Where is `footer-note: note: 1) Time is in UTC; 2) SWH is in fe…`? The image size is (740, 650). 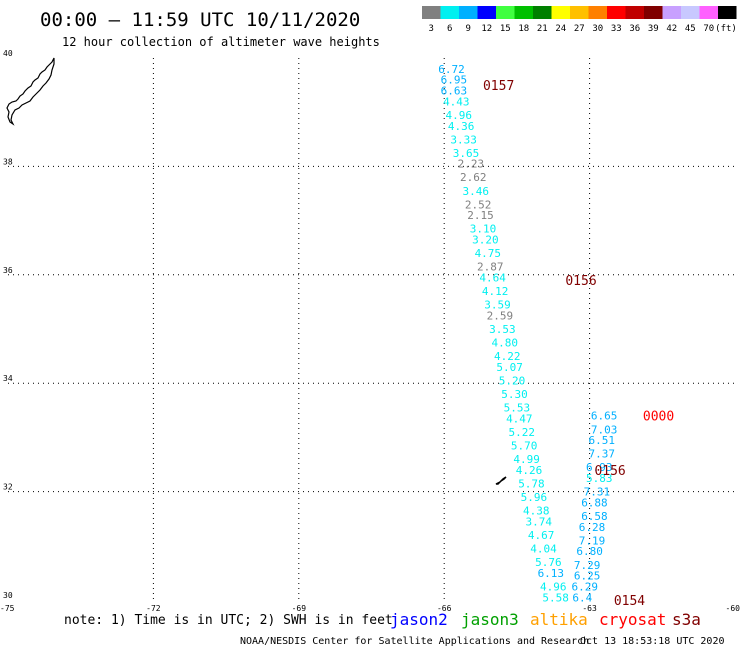 footer-note: note: 1) Time is in UTC; 2) SWH is in fe… is located at coordinates (228, 620).